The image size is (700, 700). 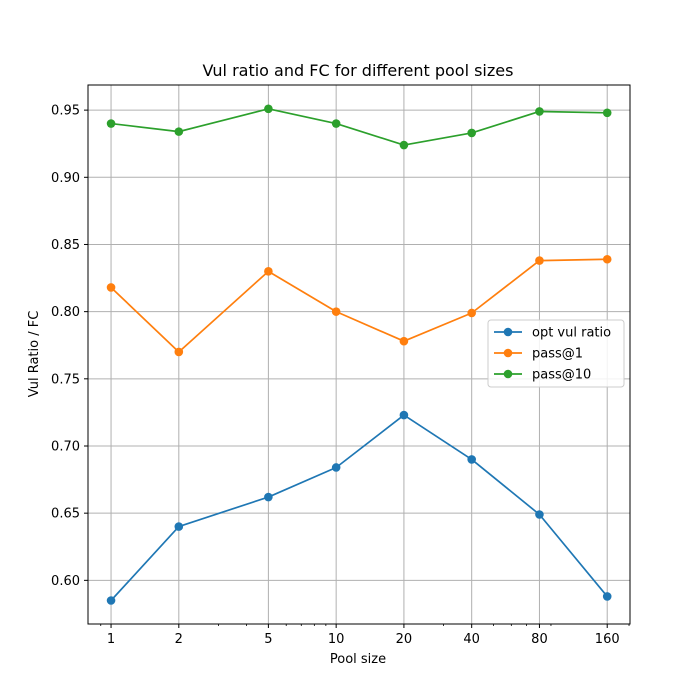 I want to click on y-tick-label: 0.60, so click(x=65, y=581).